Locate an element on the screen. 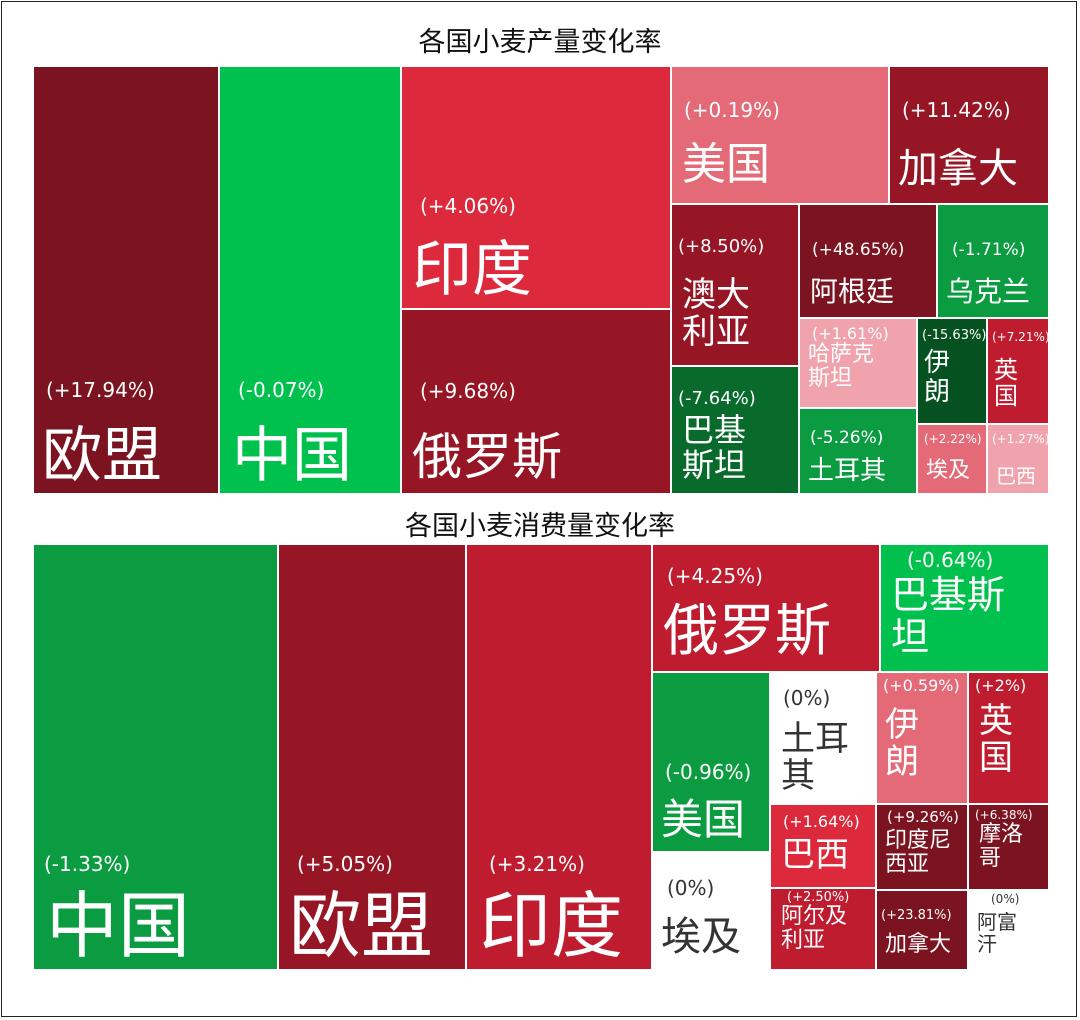 Image resolution: width=1080 pixels, height=1020 pixels. tile-category-label: 印度尼 西亚 is located at coordinates (918, 853).